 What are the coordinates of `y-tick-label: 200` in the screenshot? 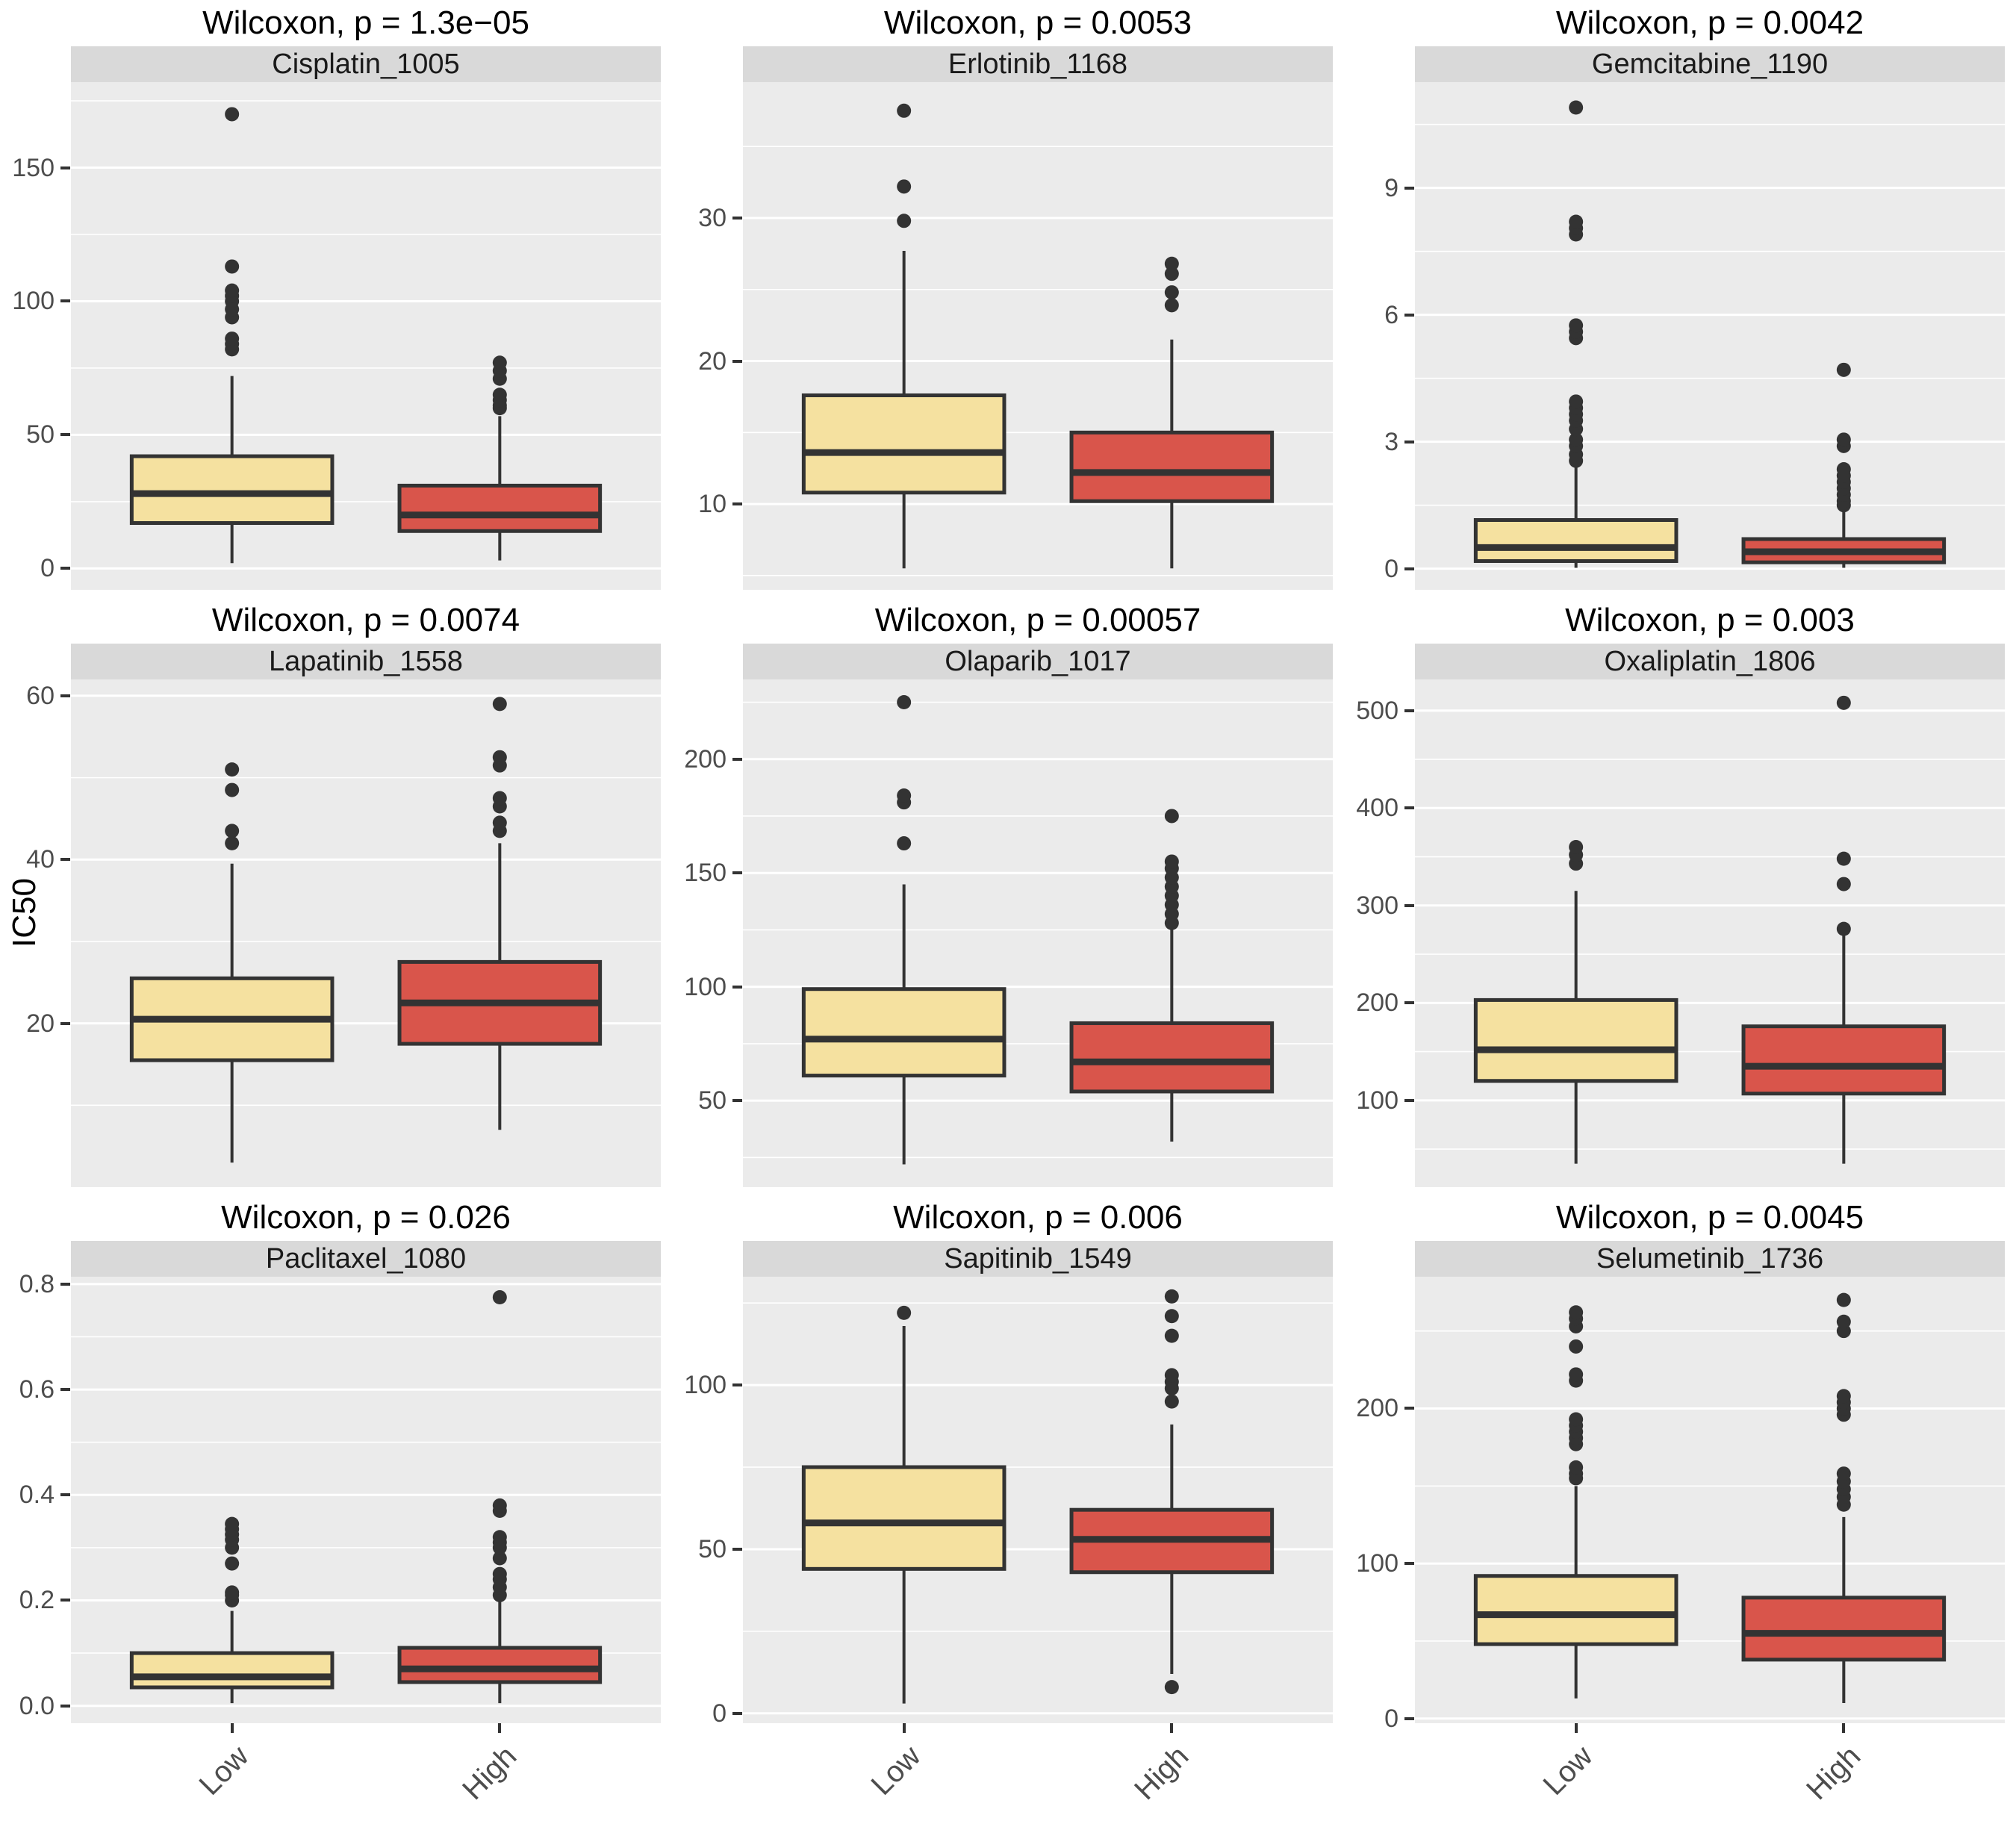 It's located at (705, 759).